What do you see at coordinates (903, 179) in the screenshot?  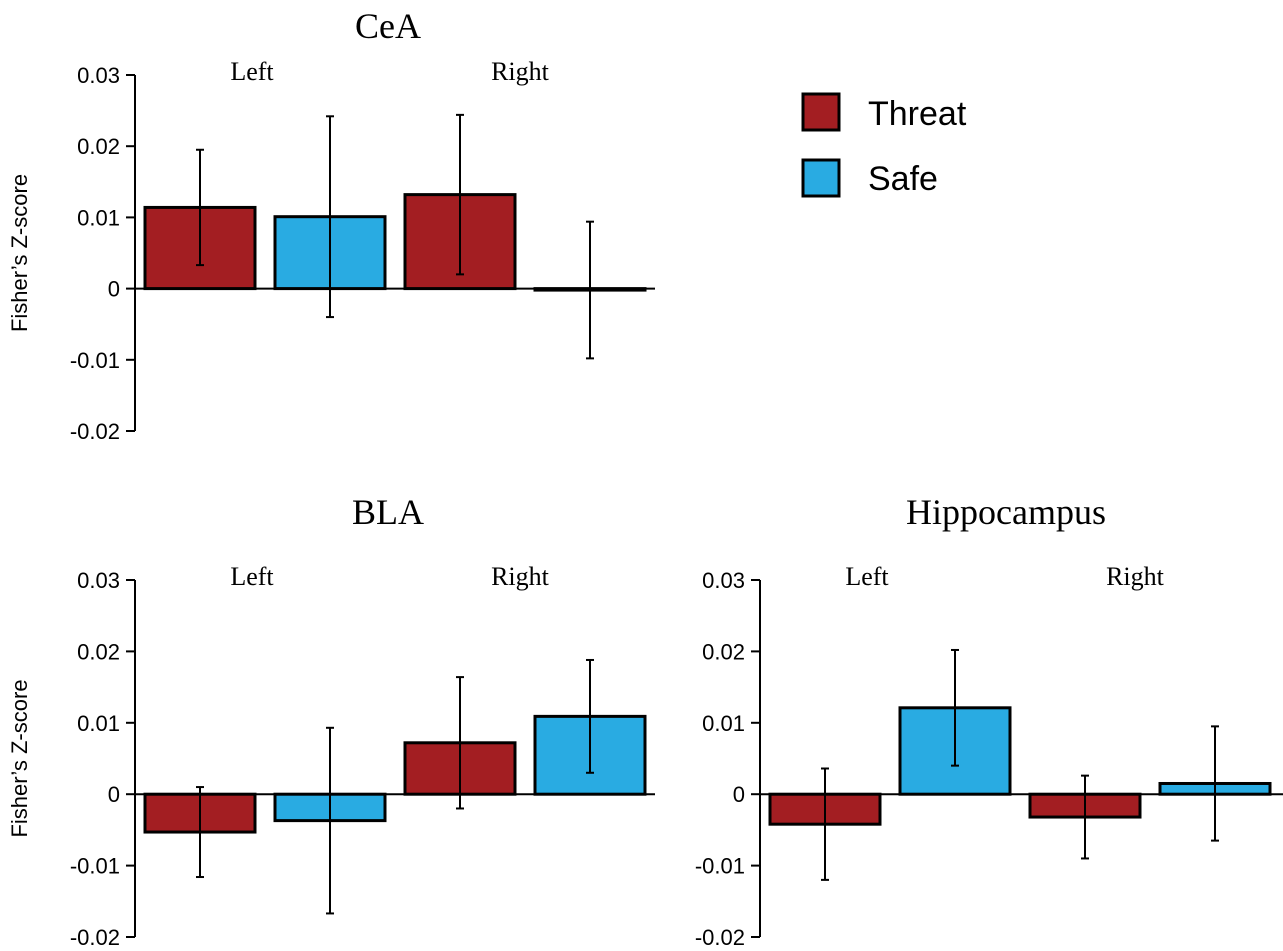 I see `legend-label-safe: Safe` at bounding box center [903, 179].